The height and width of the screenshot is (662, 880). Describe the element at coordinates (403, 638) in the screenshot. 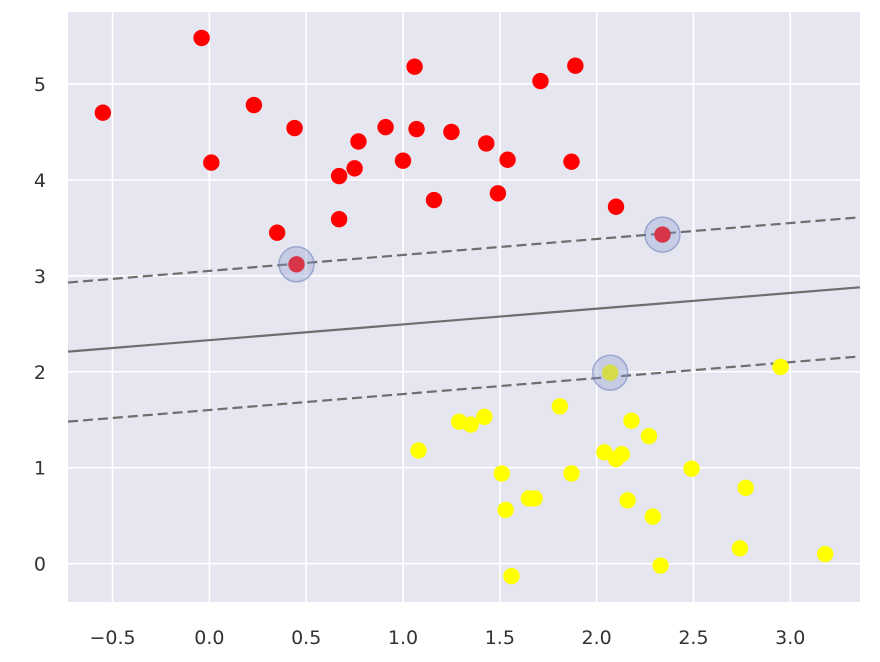

I see `x-tick-label: 1.0` at that location.